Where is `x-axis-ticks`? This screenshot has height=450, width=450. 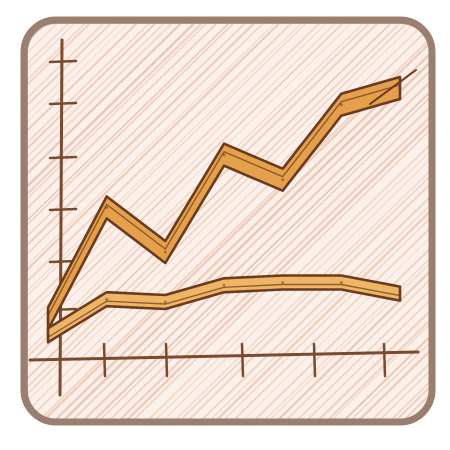
x-axis-ticks is located at coordinates (244, 360).